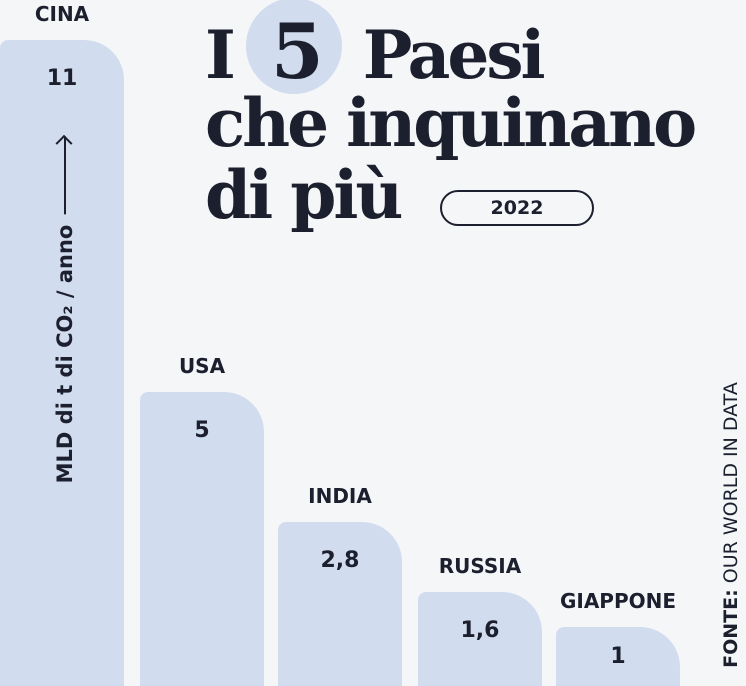 The image size is (746, 686). What do you see at coordinates (731, 628) in the screenshot?
I see `source-label: FONTE:` at bounding box center [731, 628].